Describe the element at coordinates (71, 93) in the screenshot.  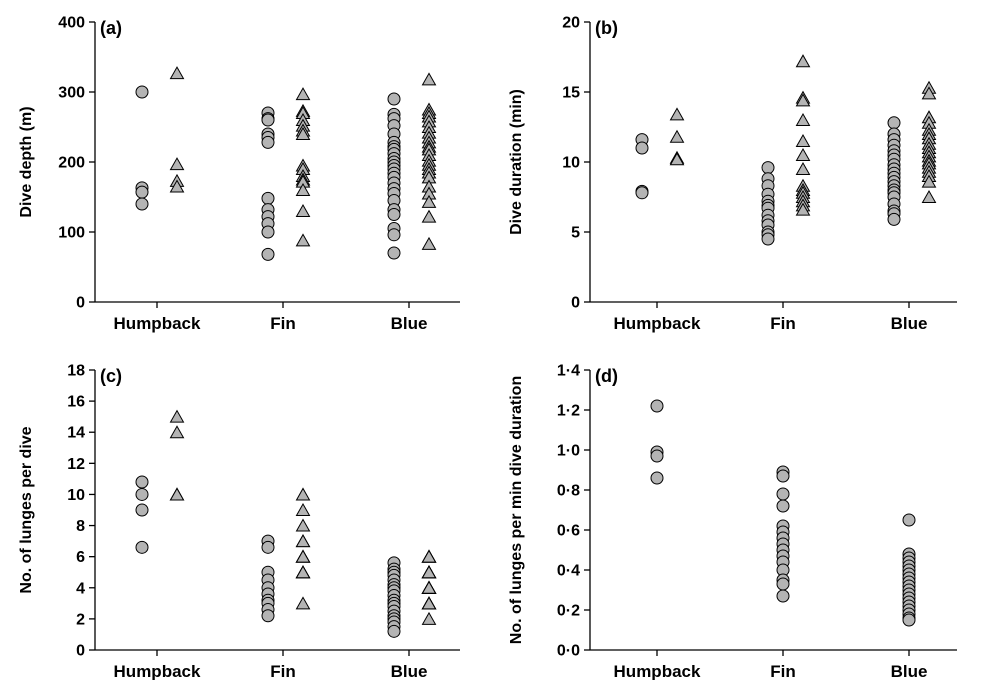
I see `y-tick-label: 300` at that location.